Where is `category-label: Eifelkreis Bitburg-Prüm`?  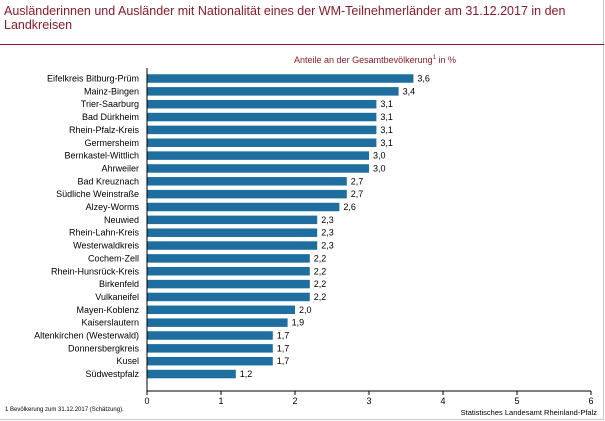 category-label: Eifelkreis Bitburg-Prüm is located at coordinates (93, 79).